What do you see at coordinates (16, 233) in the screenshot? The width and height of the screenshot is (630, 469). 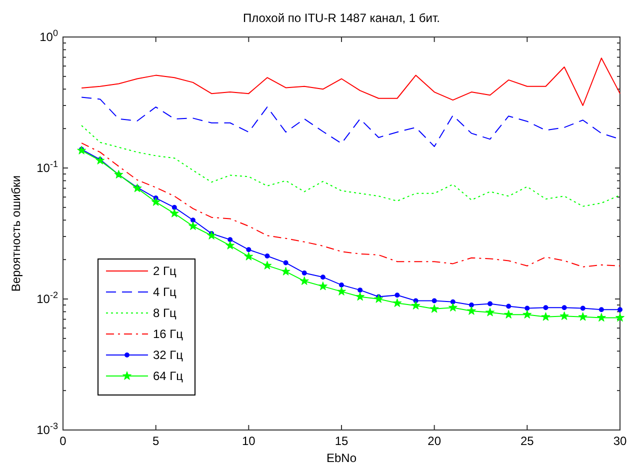 I see `y-axis-title: Вероятность ошибки` at bounding box center [16, 233].